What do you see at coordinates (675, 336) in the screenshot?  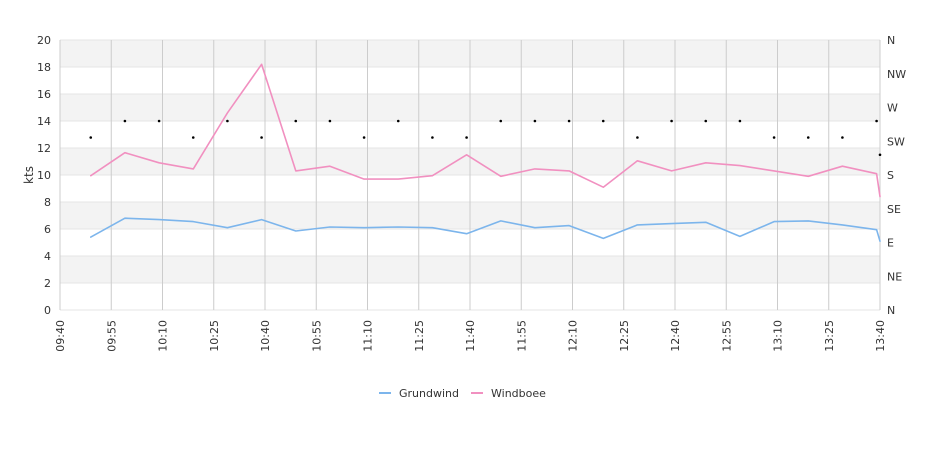 I see `x-tick-label: 12:40` at bounding box center [675, 336].